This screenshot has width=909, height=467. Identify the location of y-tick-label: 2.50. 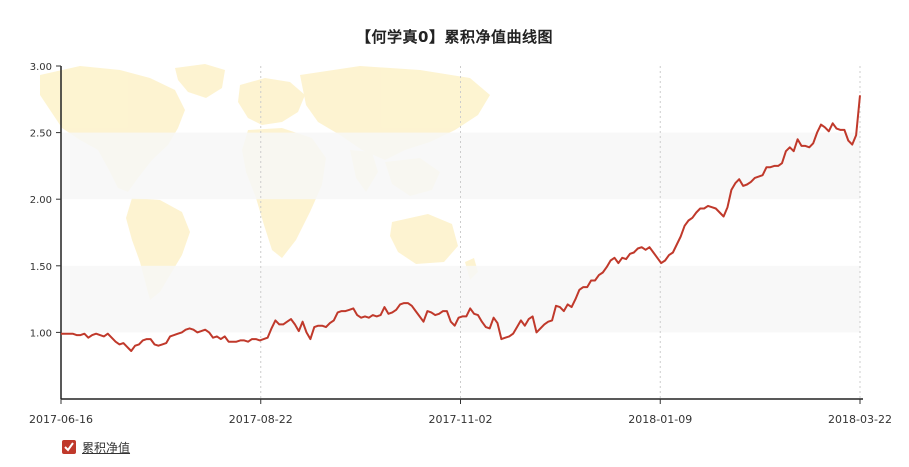
(41, 134).